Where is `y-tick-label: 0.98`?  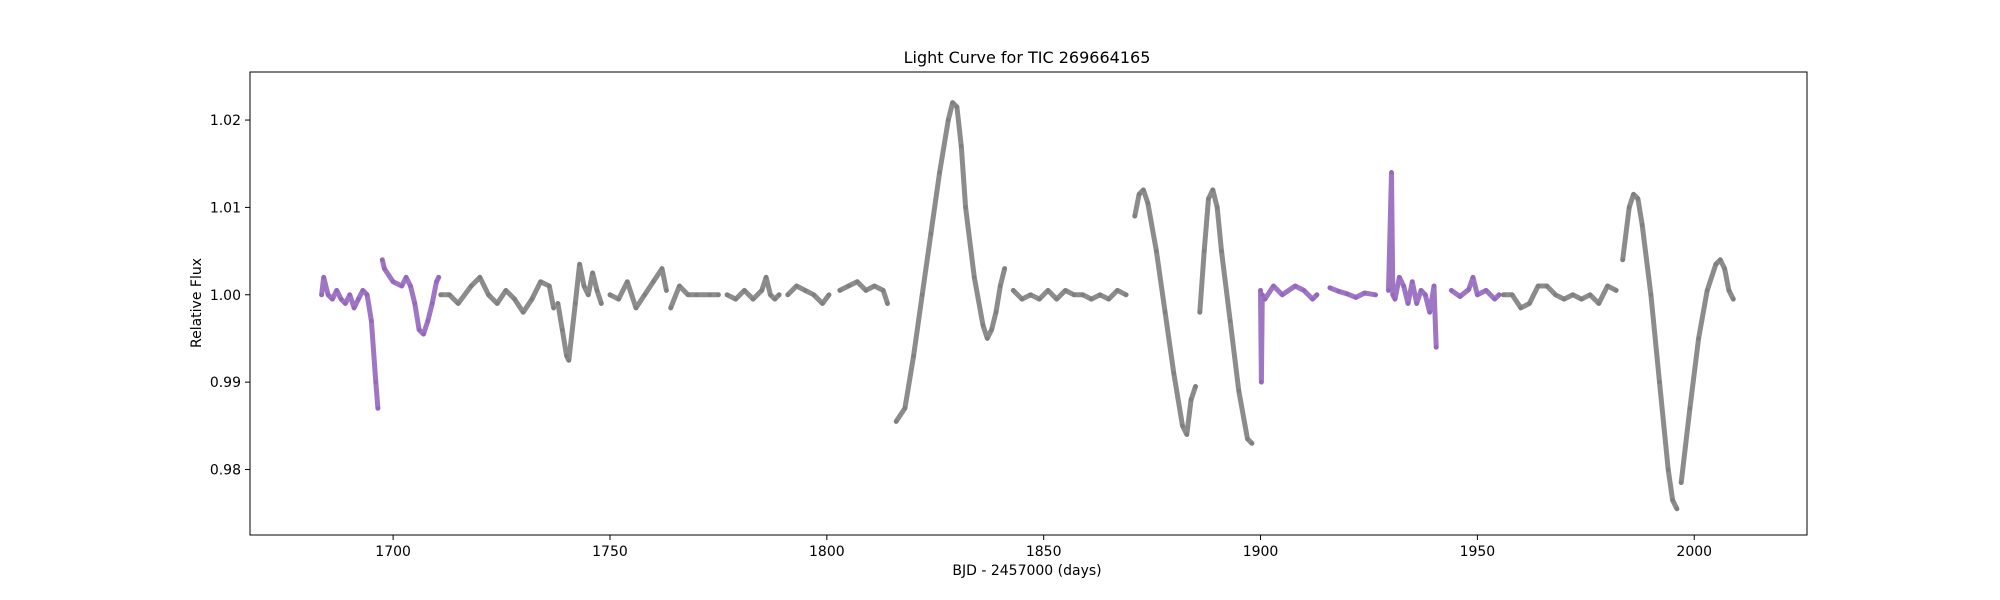
y-tick-label: 0.98 is located at coordinates (225, 470).